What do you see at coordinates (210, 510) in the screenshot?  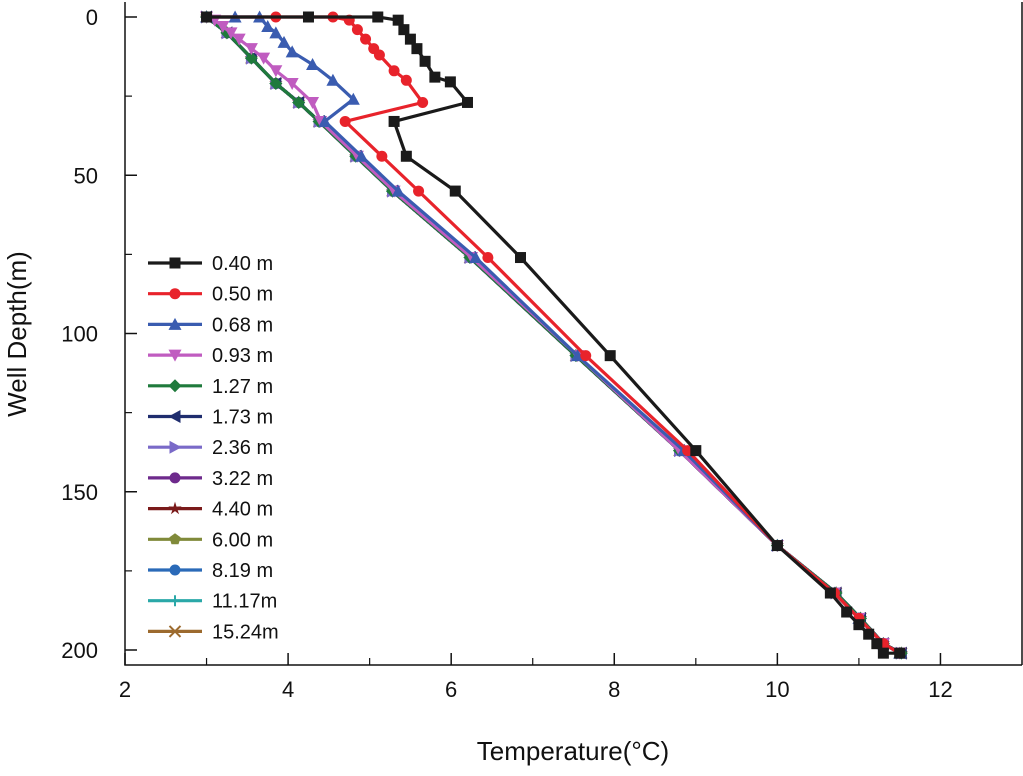 I see `legend-item: 4.40 m` at bounding box center [210, 510].